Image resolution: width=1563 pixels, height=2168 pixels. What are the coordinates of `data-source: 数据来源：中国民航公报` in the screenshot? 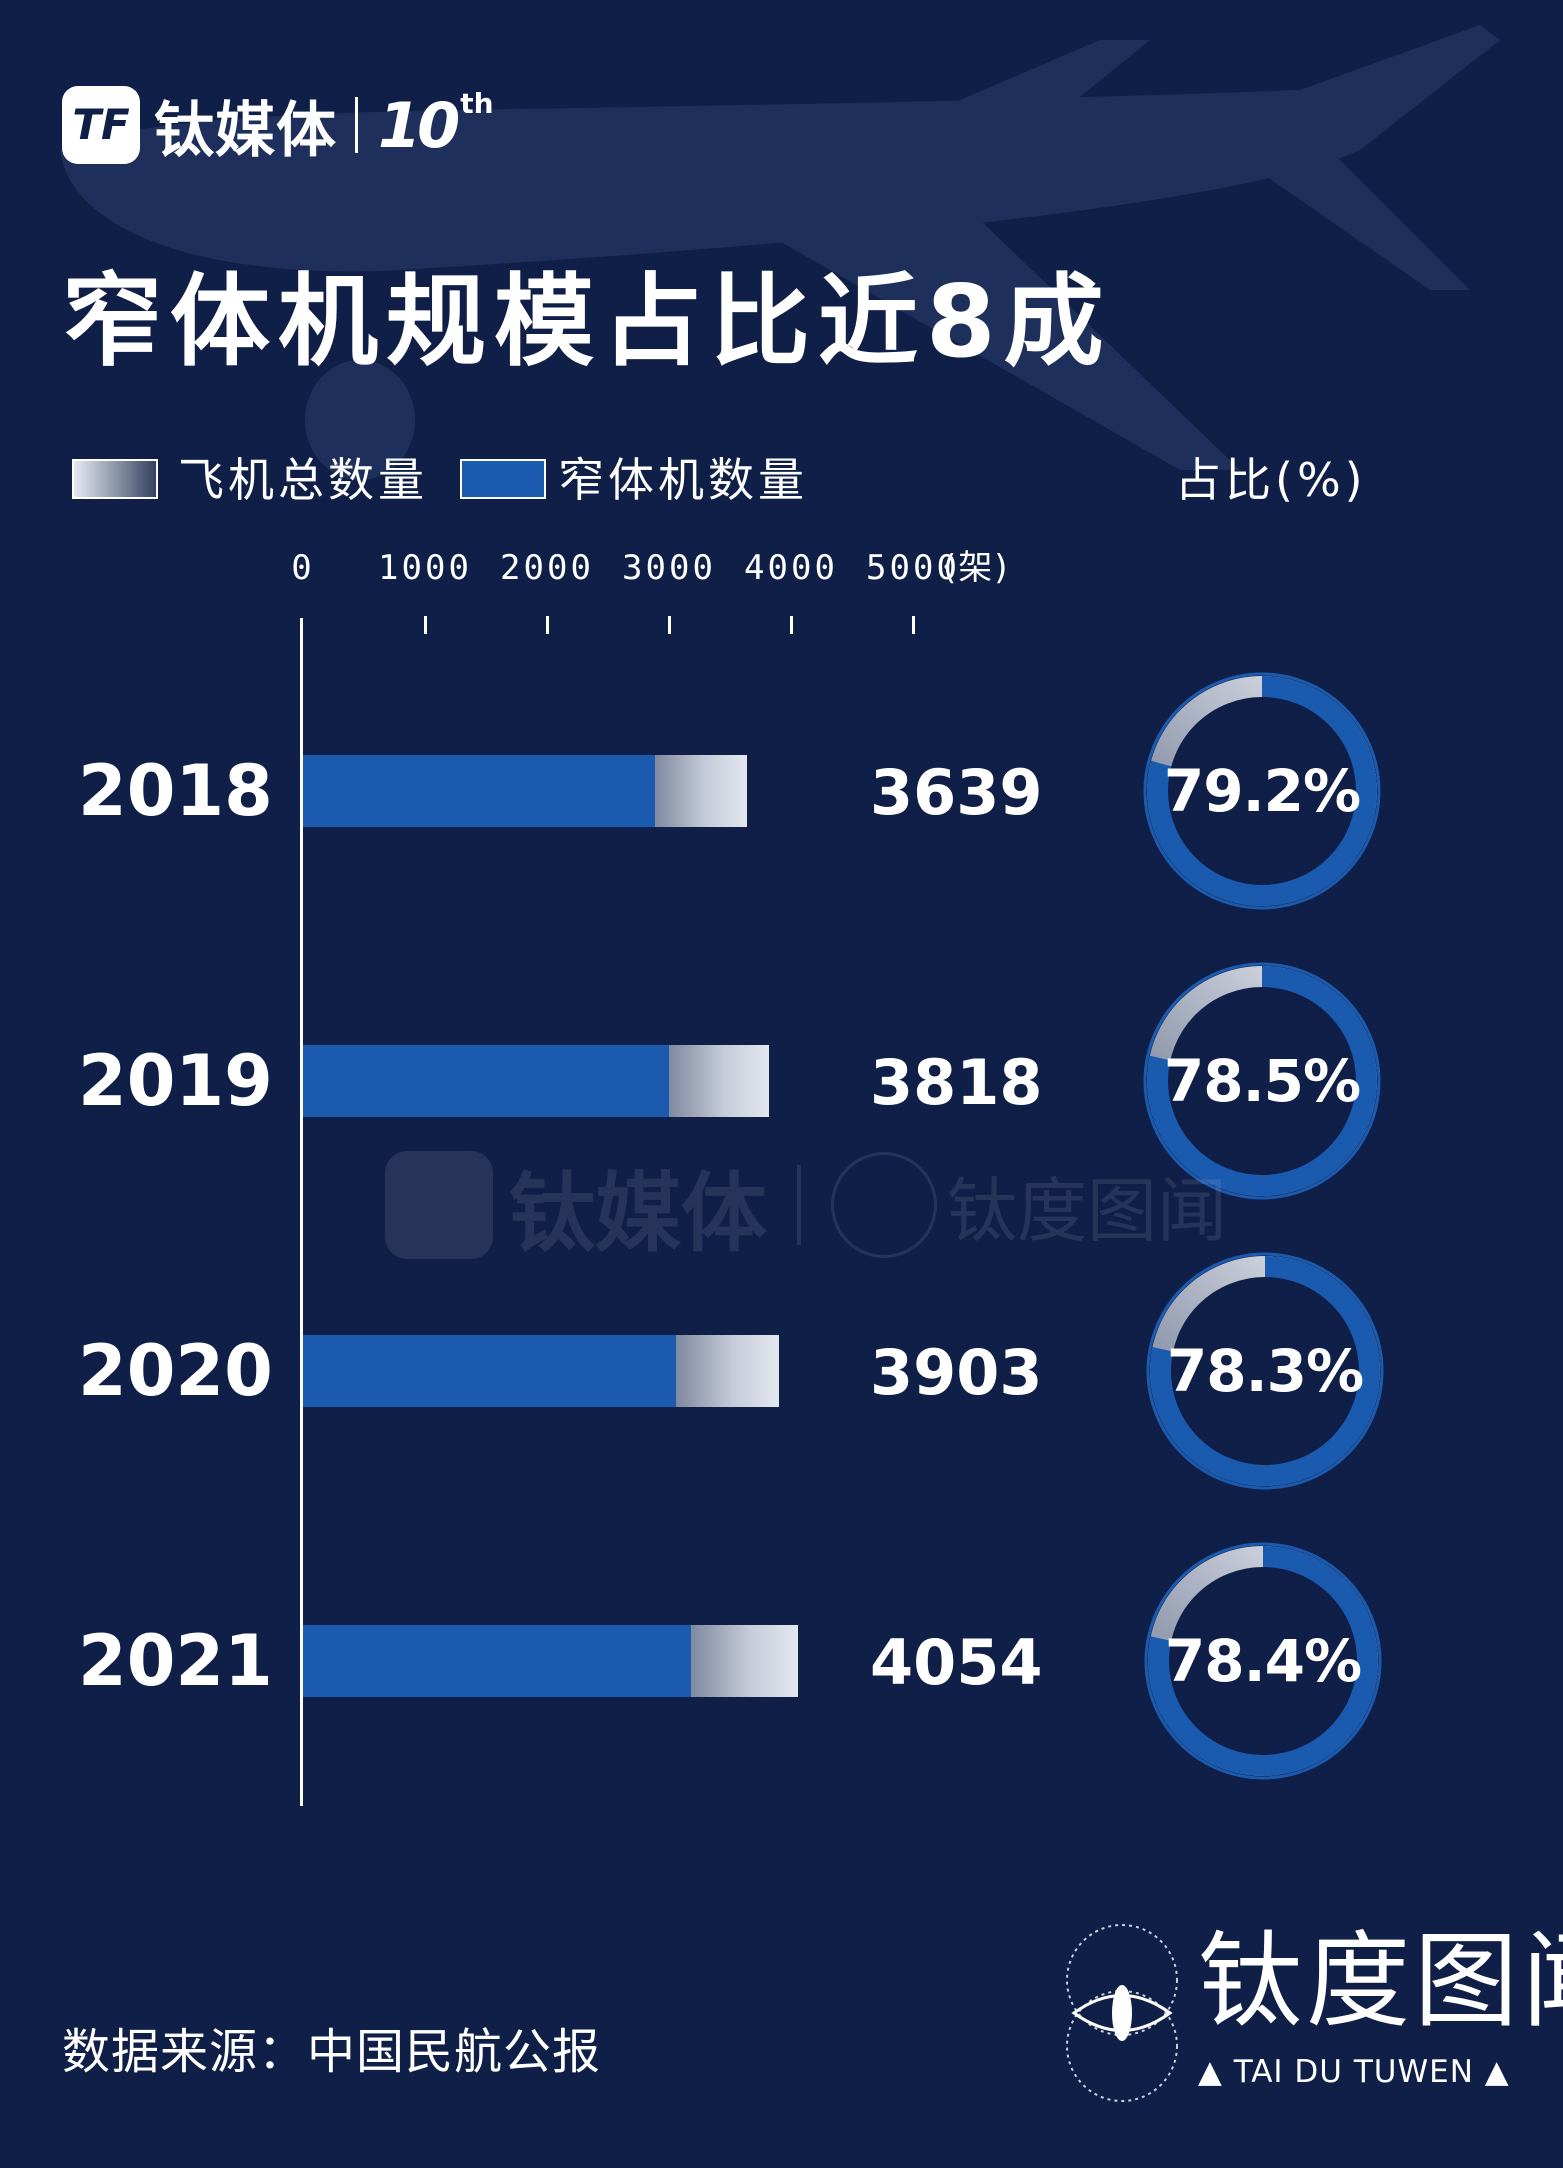 It's located at (332, 2052).